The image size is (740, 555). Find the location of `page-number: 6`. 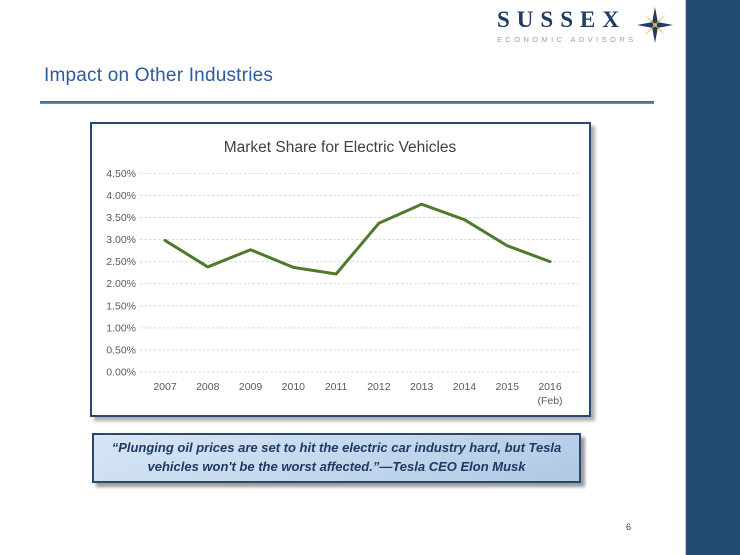

page-number: 6 is located at coordinates (629, 527).